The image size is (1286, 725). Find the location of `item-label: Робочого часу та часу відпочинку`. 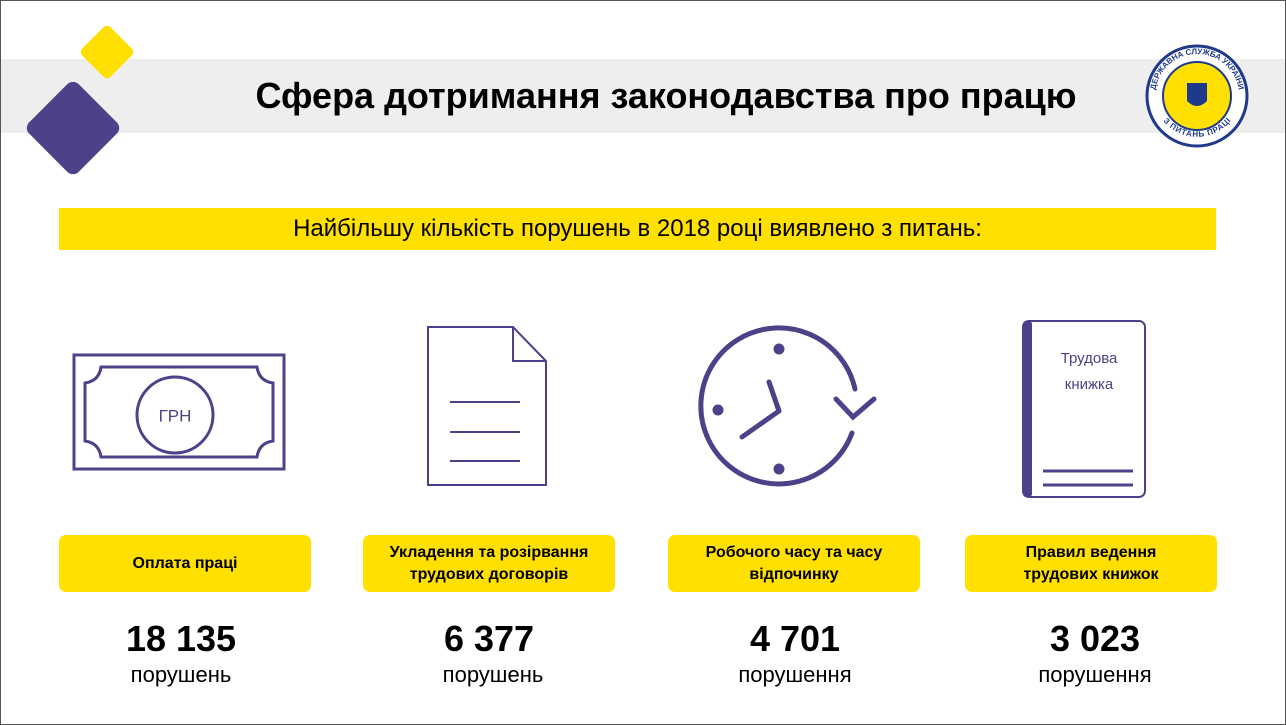

item-label: Робочого часу та часу відпочинку is located at coordinates (794, 563).